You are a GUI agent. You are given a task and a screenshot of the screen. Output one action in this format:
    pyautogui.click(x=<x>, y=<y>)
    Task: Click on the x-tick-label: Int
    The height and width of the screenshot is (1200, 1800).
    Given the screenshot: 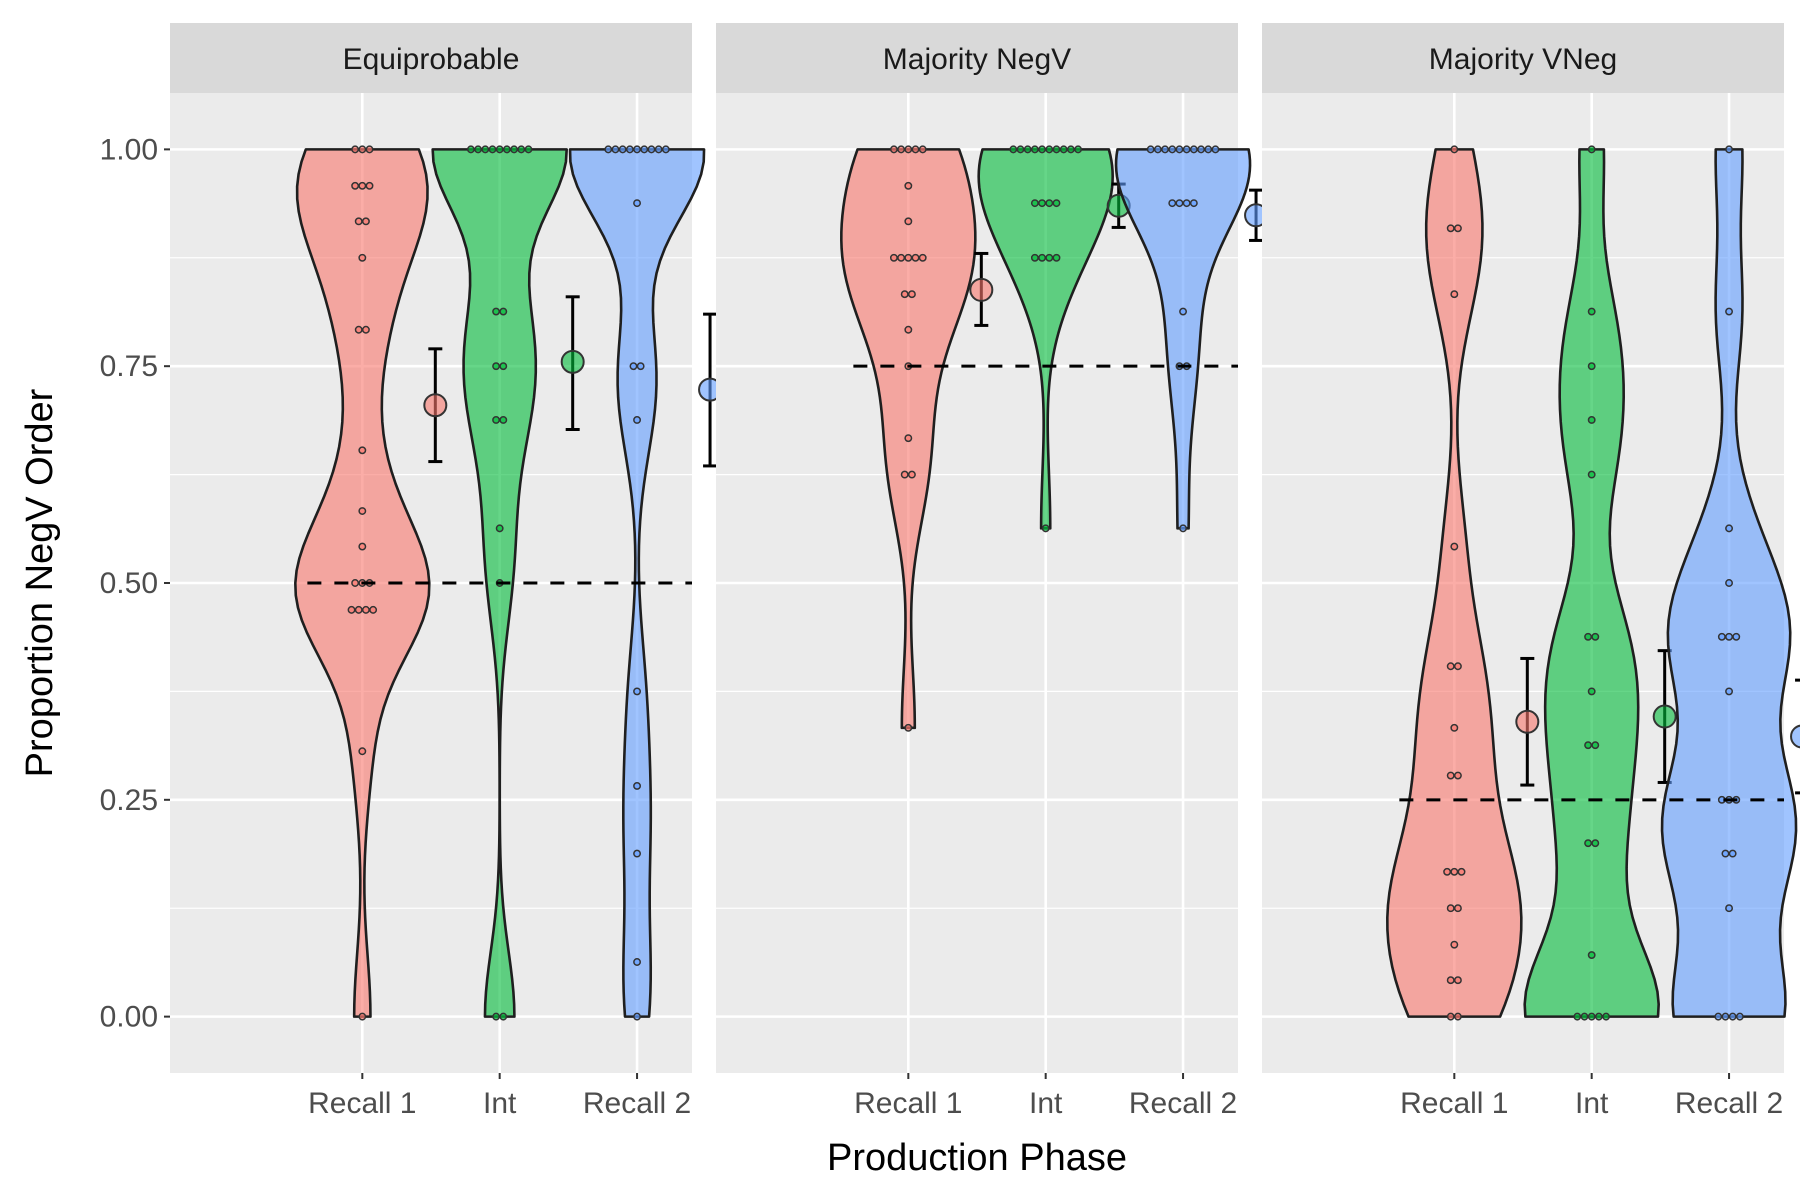 What is the action you would take?
    pyautogui.click(x=1592, y=1103)
    